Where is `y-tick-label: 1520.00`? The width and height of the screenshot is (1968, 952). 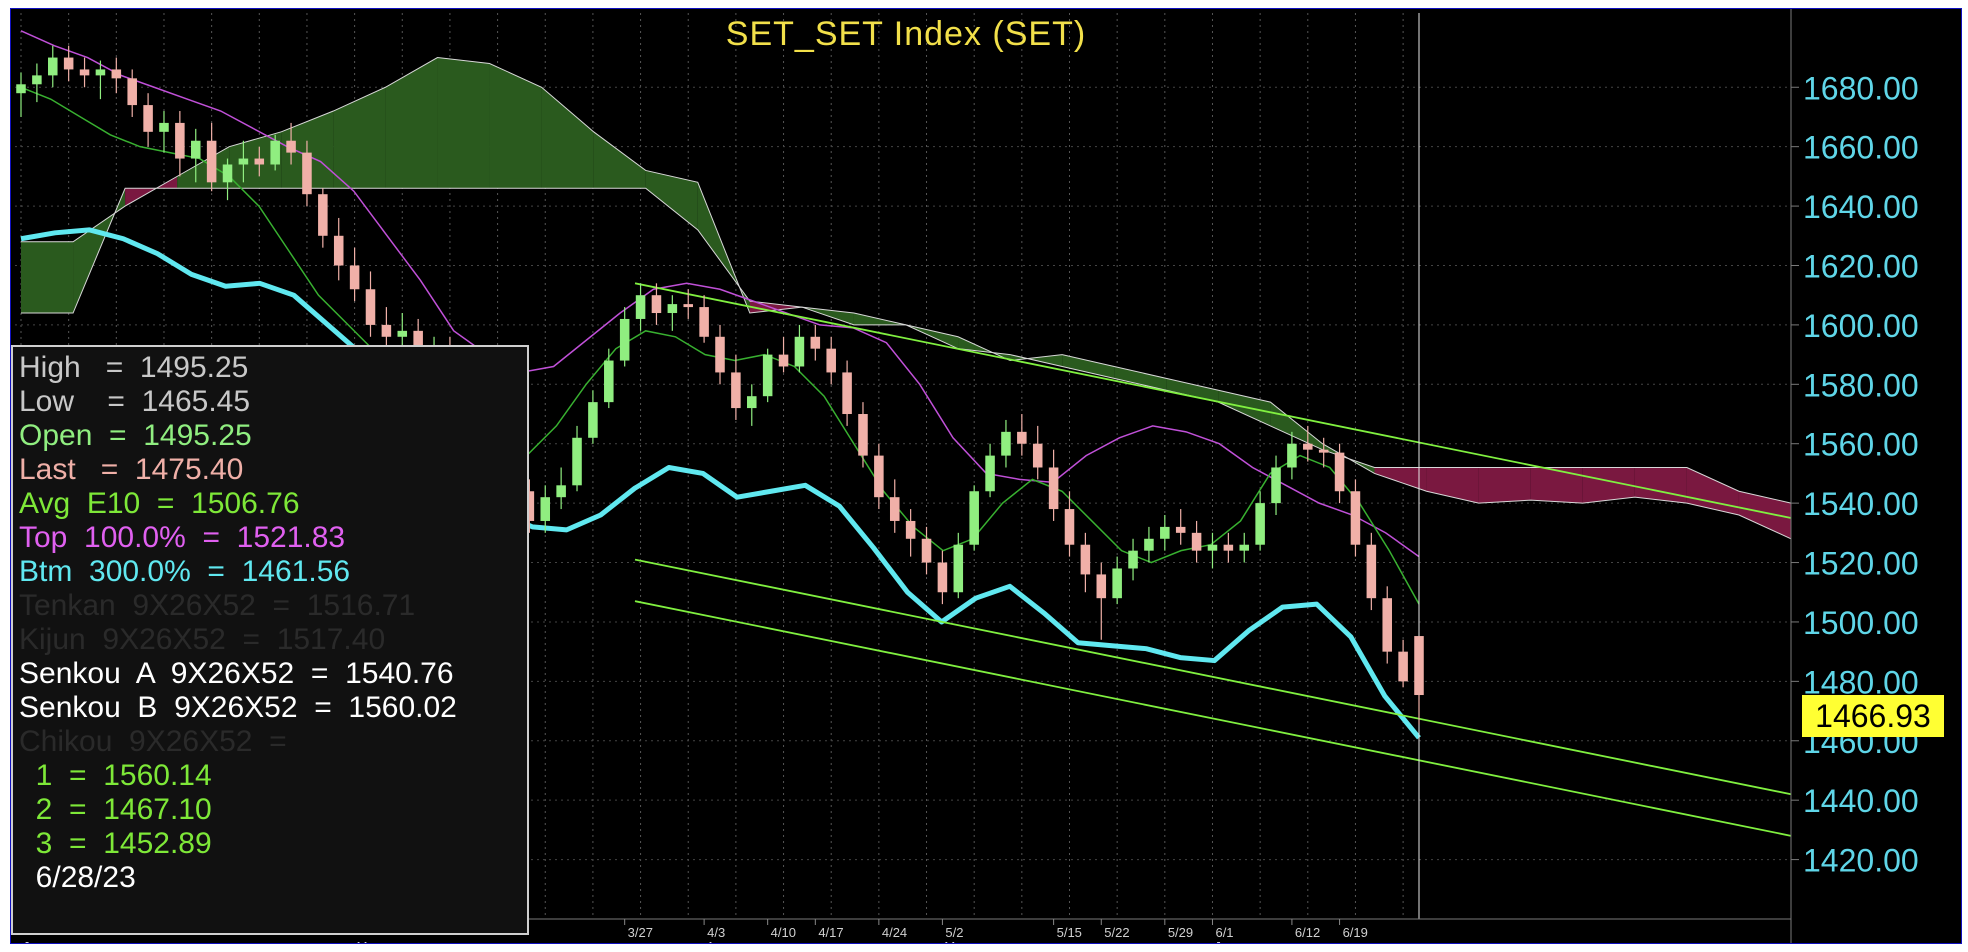 y-tick-label: 1520.00 is located at coordinates (1861, 564).